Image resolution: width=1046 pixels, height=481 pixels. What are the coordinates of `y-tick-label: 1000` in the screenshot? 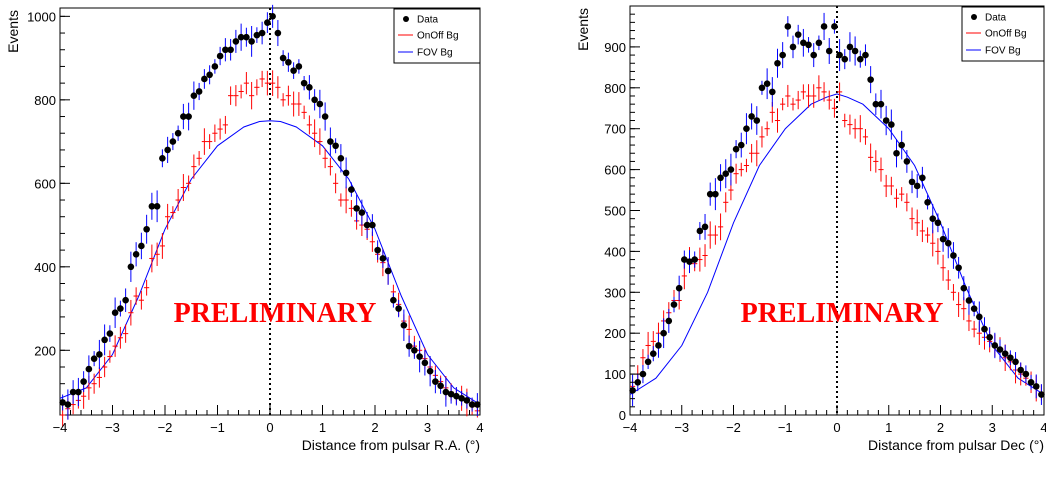 It's located at (41, 16).